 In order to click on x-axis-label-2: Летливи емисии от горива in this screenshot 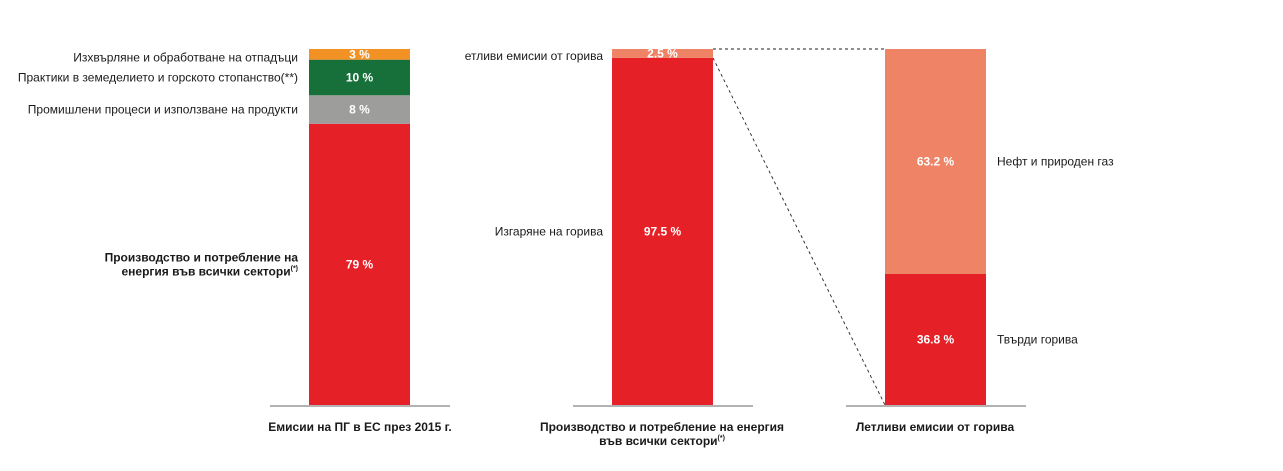, I will do `click(935, 427)`.